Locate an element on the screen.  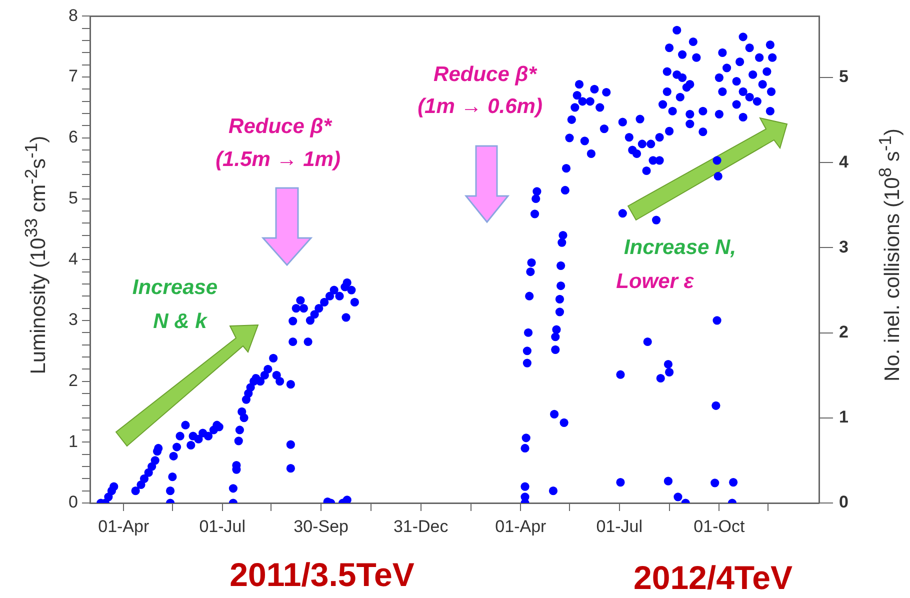
y-tick-label: 0 is located at coordinates (73, 502).